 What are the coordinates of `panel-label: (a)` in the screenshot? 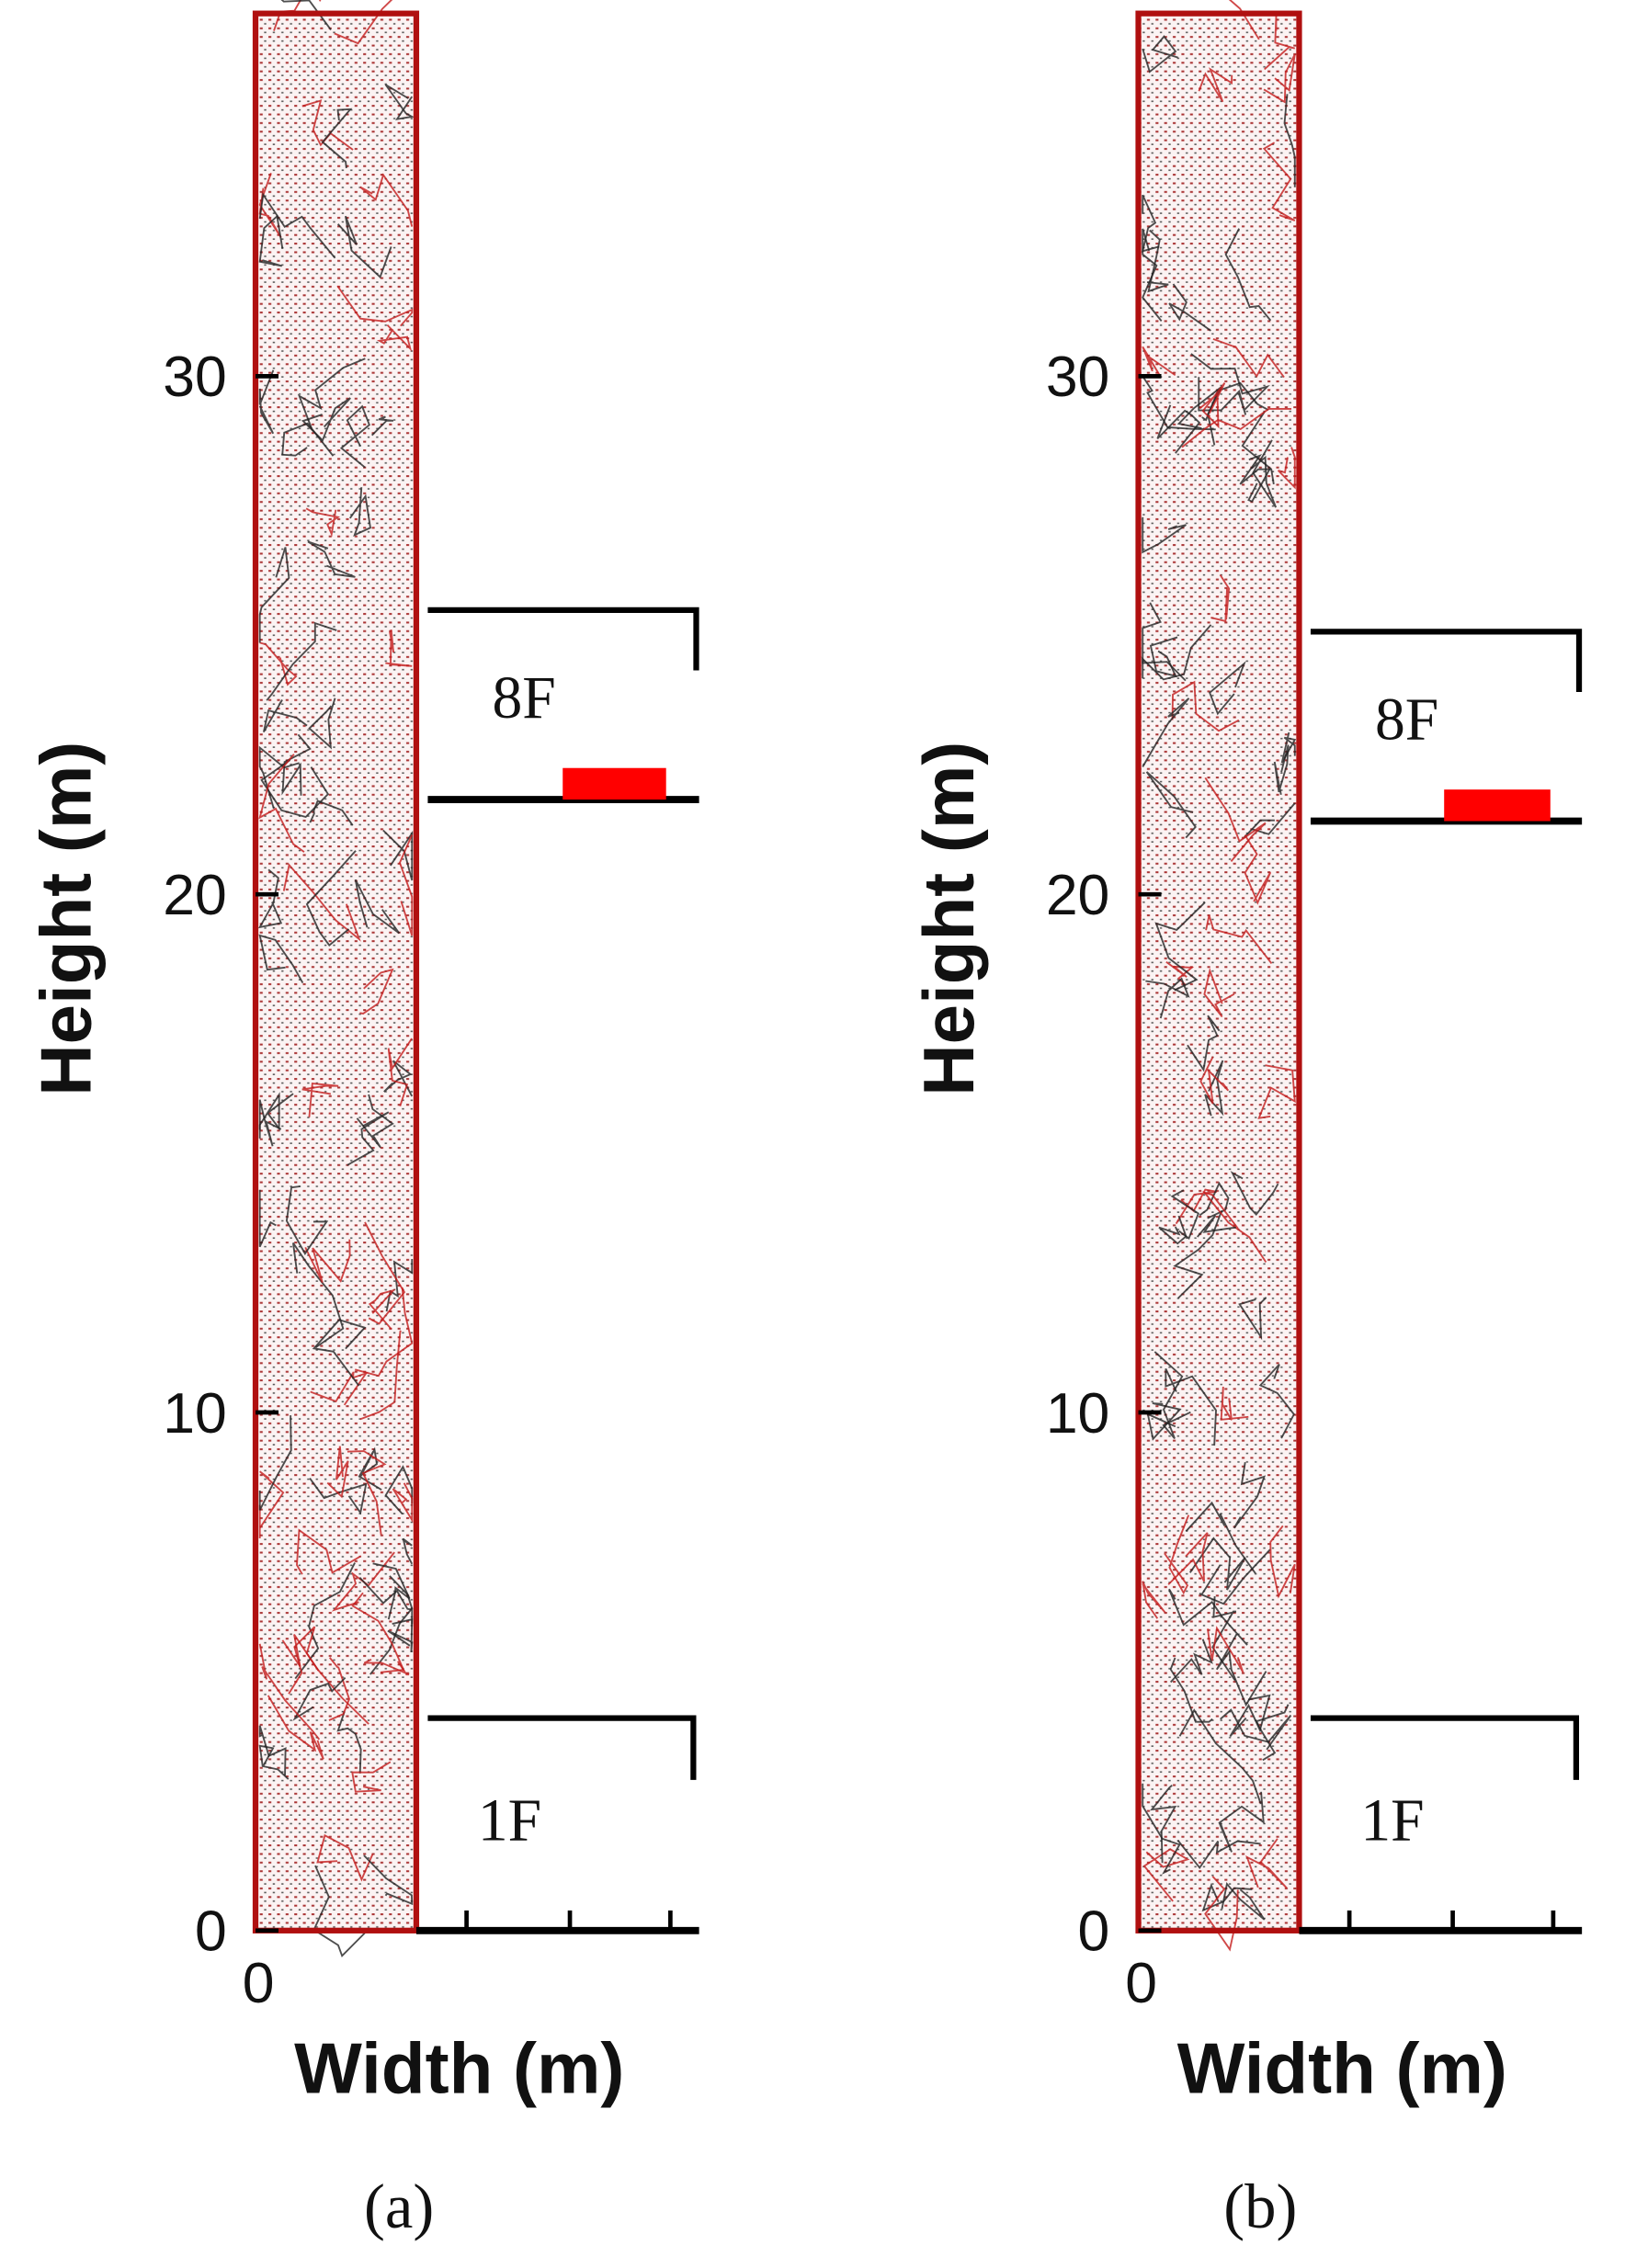 It's located at (399, 2206).